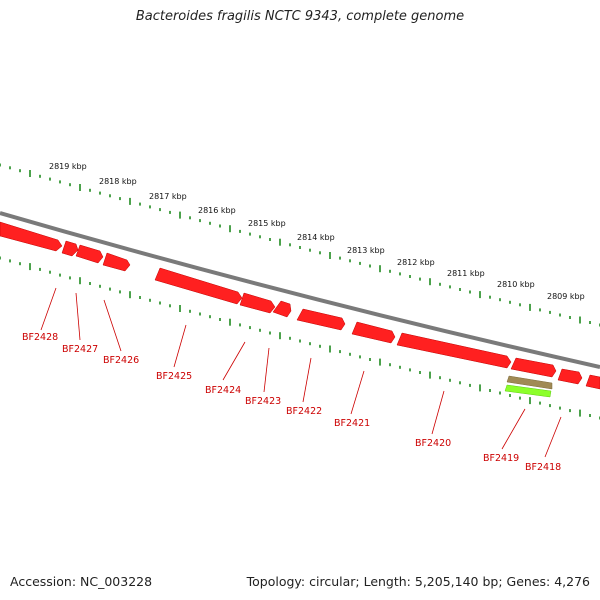 The height and width of the screenshot is (600, 600). Describe the element at coordinates (118, 181) in the screenshot. I see `scale-label: 2818 kbp` at that location.